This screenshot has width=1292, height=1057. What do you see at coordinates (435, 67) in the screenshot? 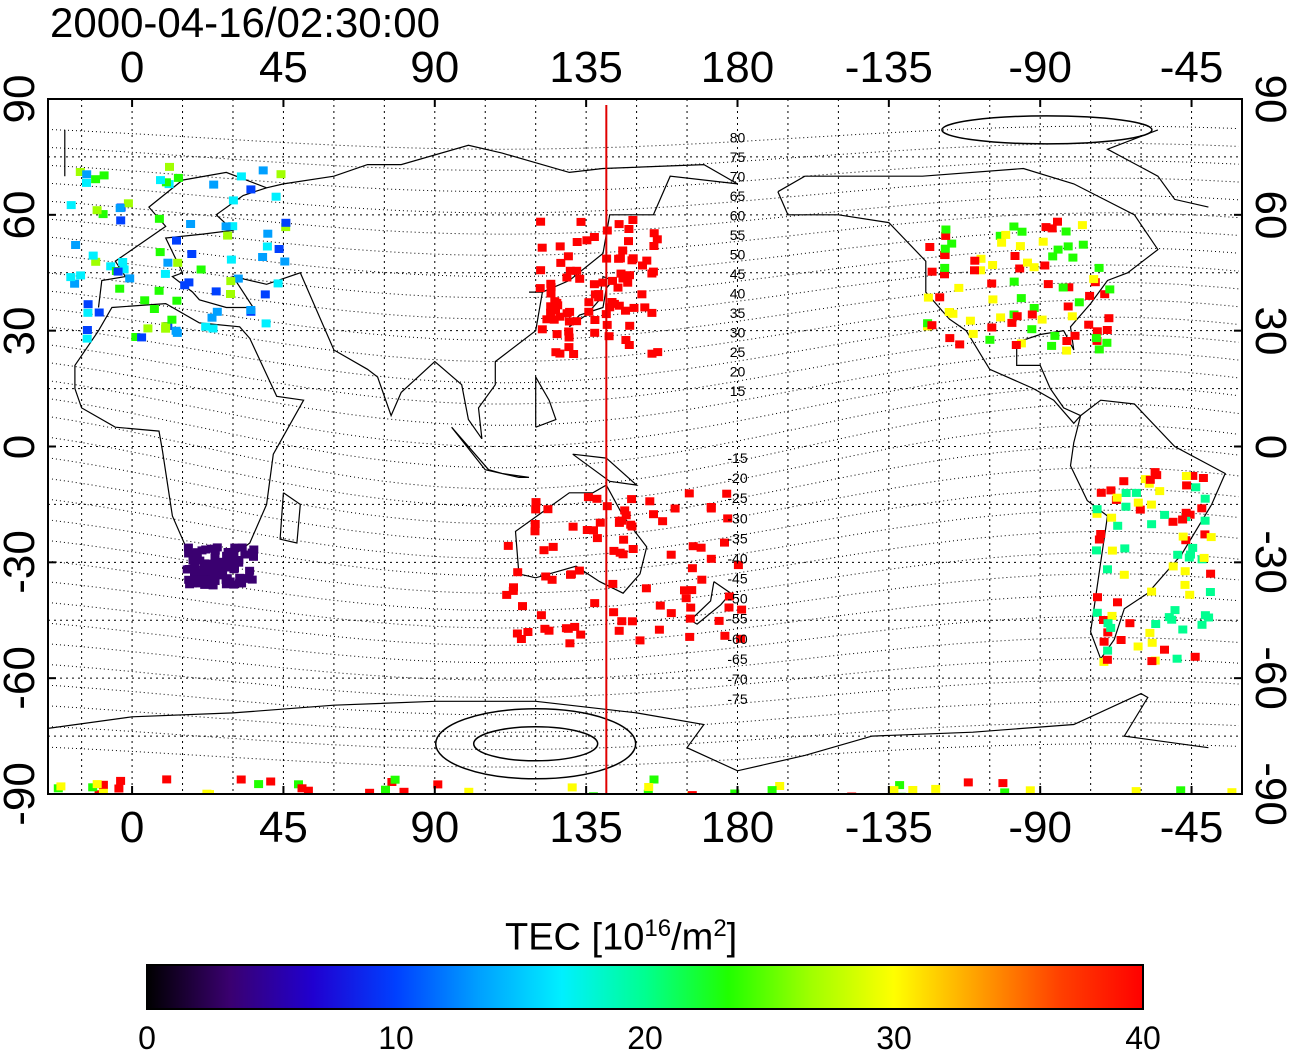
I see `lon-tick-label-top: 90` at bounding box center [435, 67].